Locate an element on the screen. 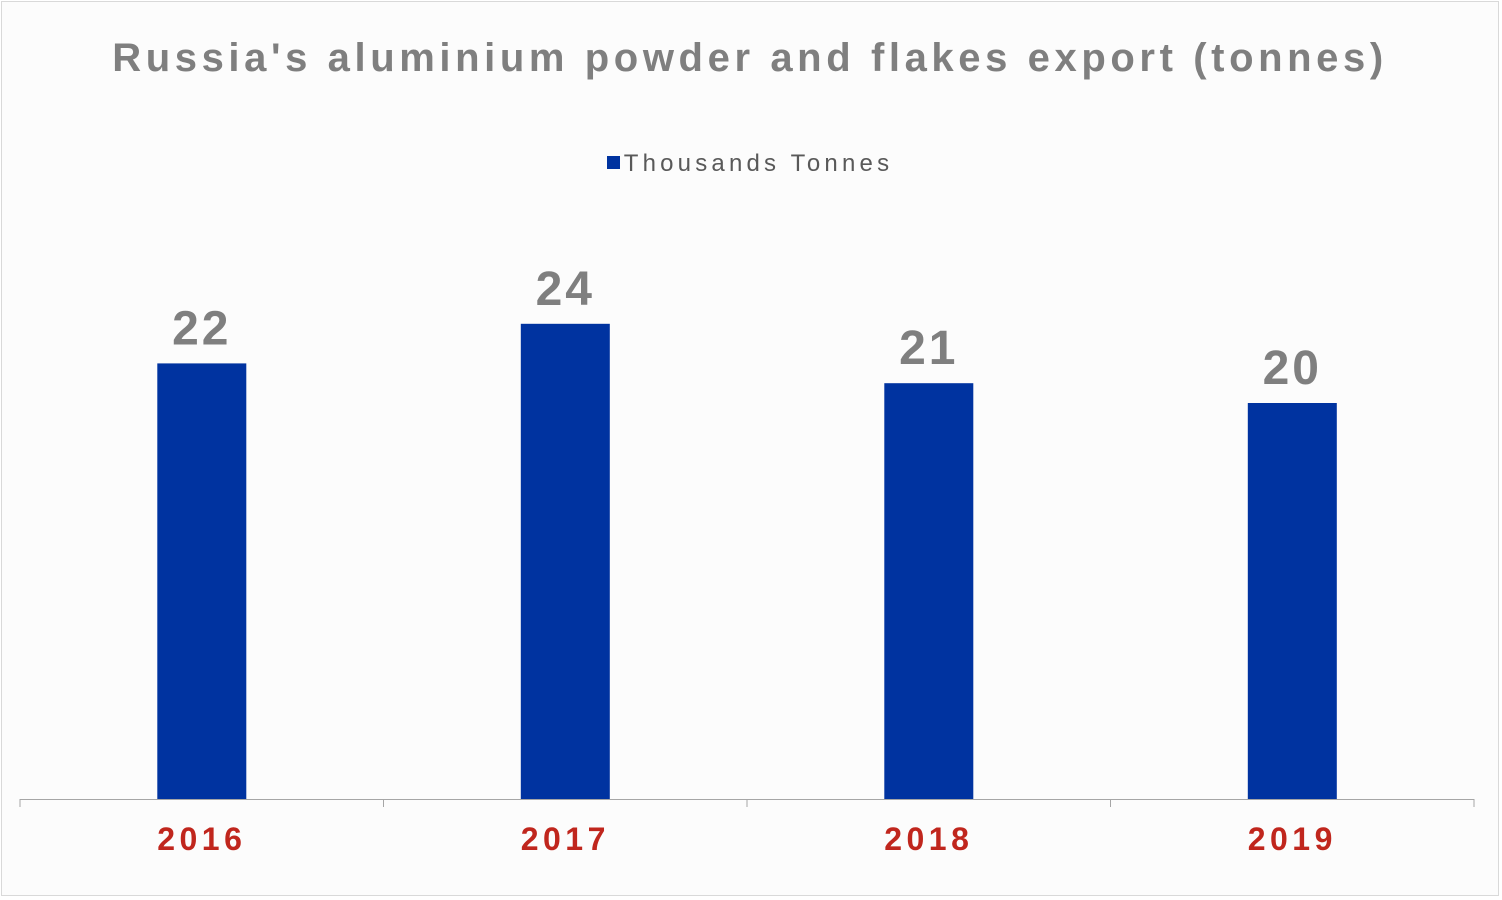  bar-2019 is located at coordinates (1292, 601).